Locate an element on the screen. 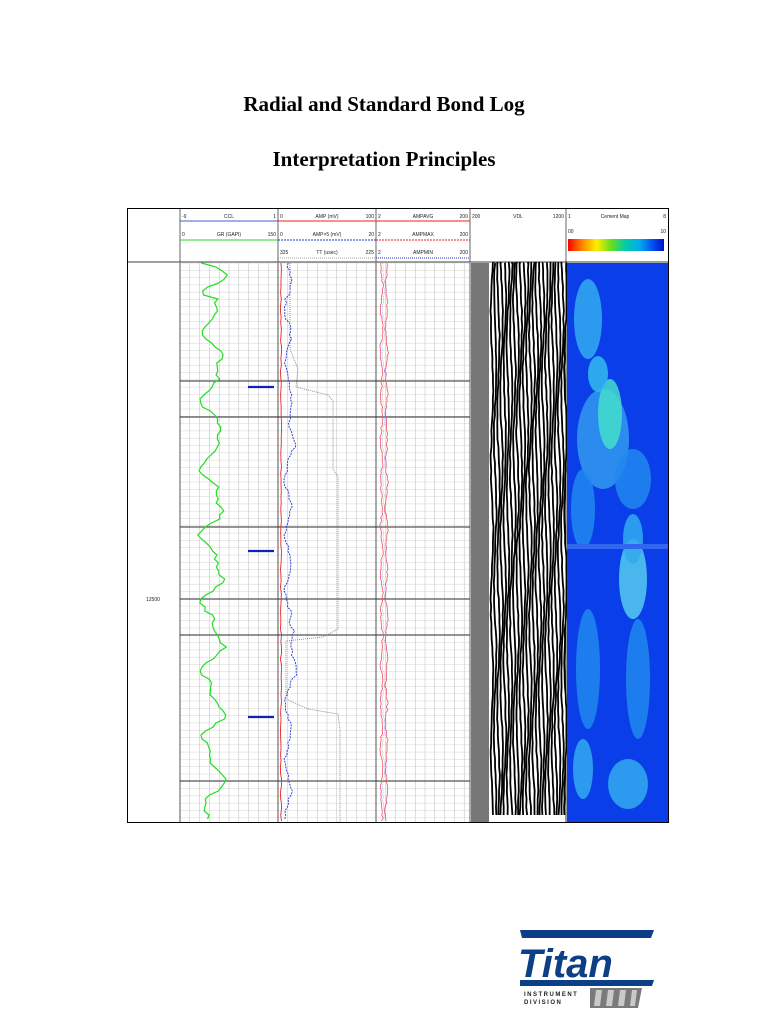 The image size is (768, 1024). ampmin-right-scale: 200 is located at coordinates (464, 253).